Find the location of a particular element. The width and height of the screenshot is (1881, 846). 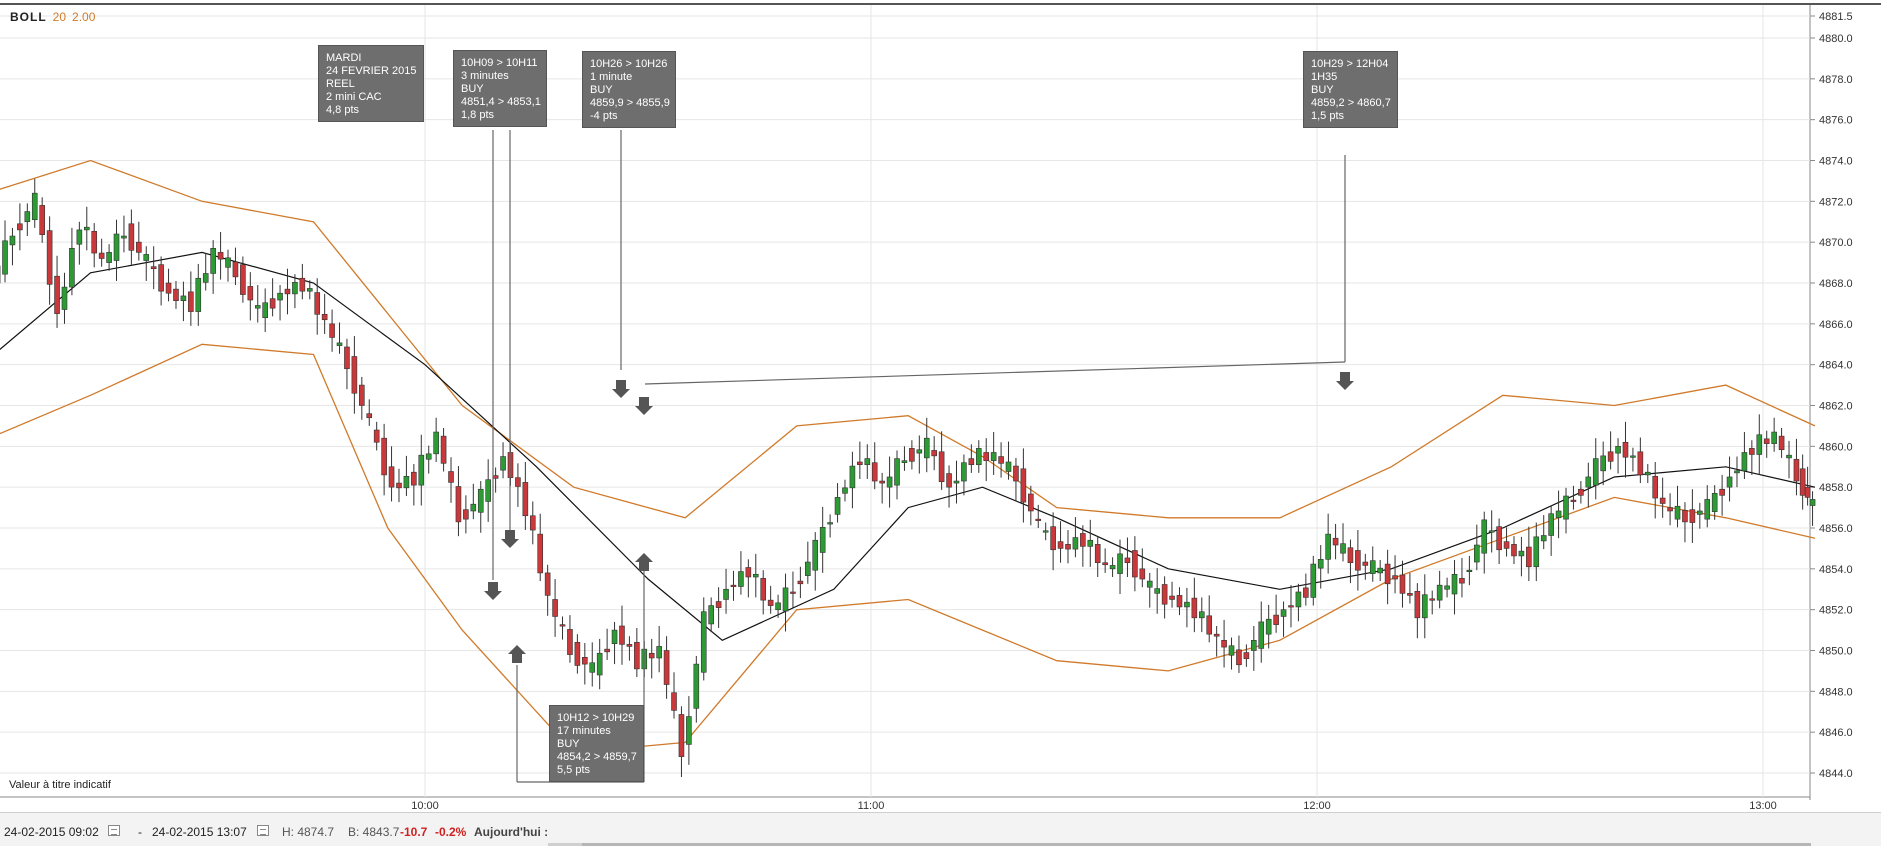

annotation-line: BUY is located at coordinates (500, 89).